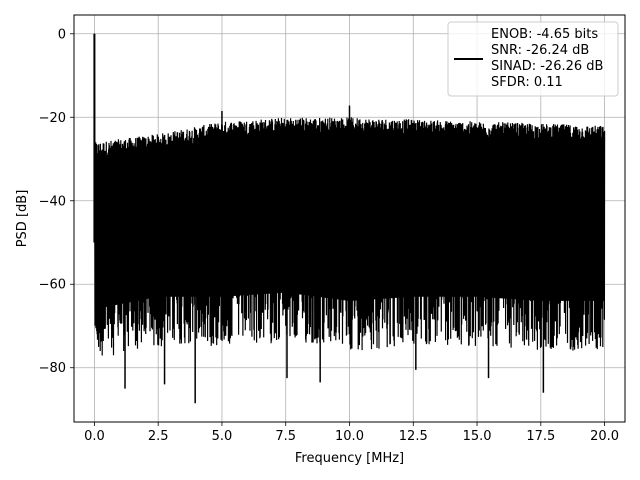 The height and width of the screenshot is (480, 640). What do you see at coordinates (285, 436) in the screenshot?
I see `x-tick-label: 7.5` at bounding box center [285, 436].